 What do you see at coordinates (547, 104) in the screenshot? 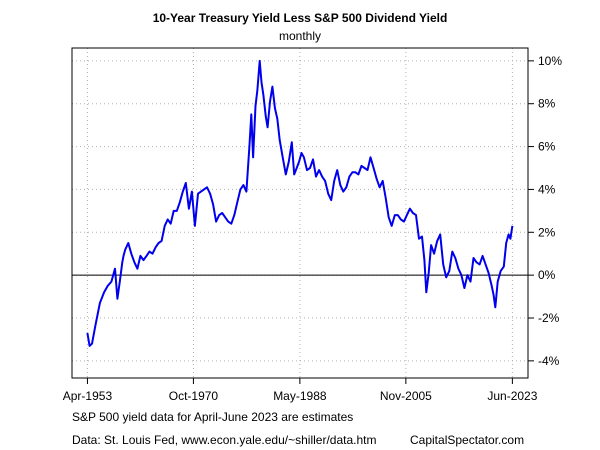
I see `y-tick-label: 8%` at bounding box center [547, 104].